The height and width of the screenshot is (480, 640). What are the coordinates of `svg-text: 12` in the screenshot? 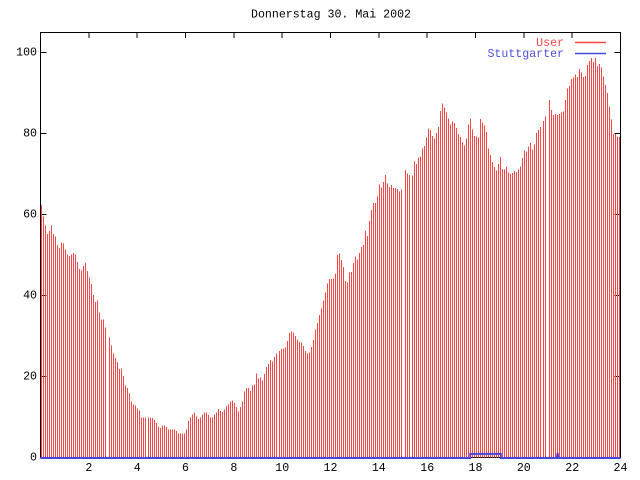 It's located at (331, 468).